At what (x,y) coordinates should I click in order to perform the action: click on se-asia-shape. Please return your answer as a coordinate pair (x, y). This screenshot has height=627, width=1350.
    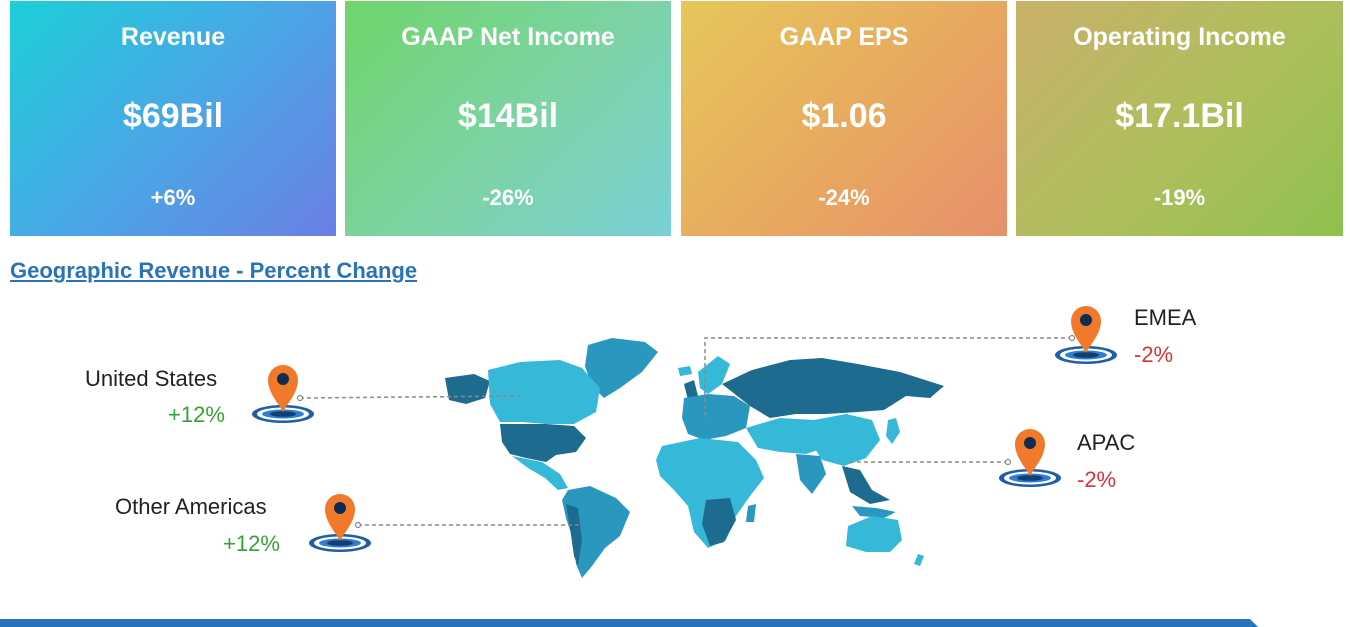
    Looking at the image, I should click on (866, 485).